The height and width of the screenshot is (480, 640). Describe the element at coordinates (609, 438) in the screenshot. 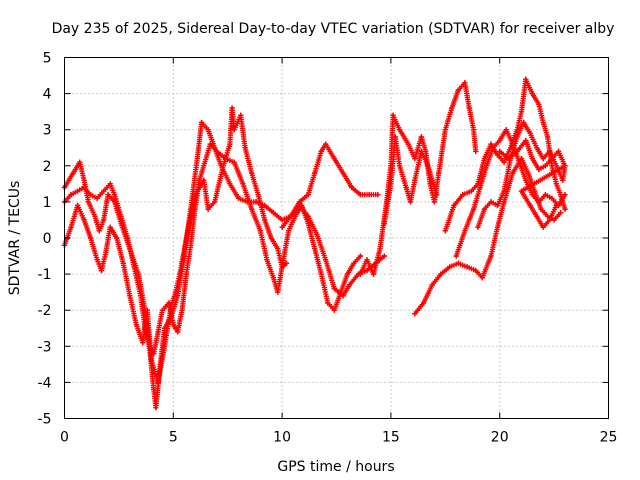

I see `x-tick-label: 25` at that location.